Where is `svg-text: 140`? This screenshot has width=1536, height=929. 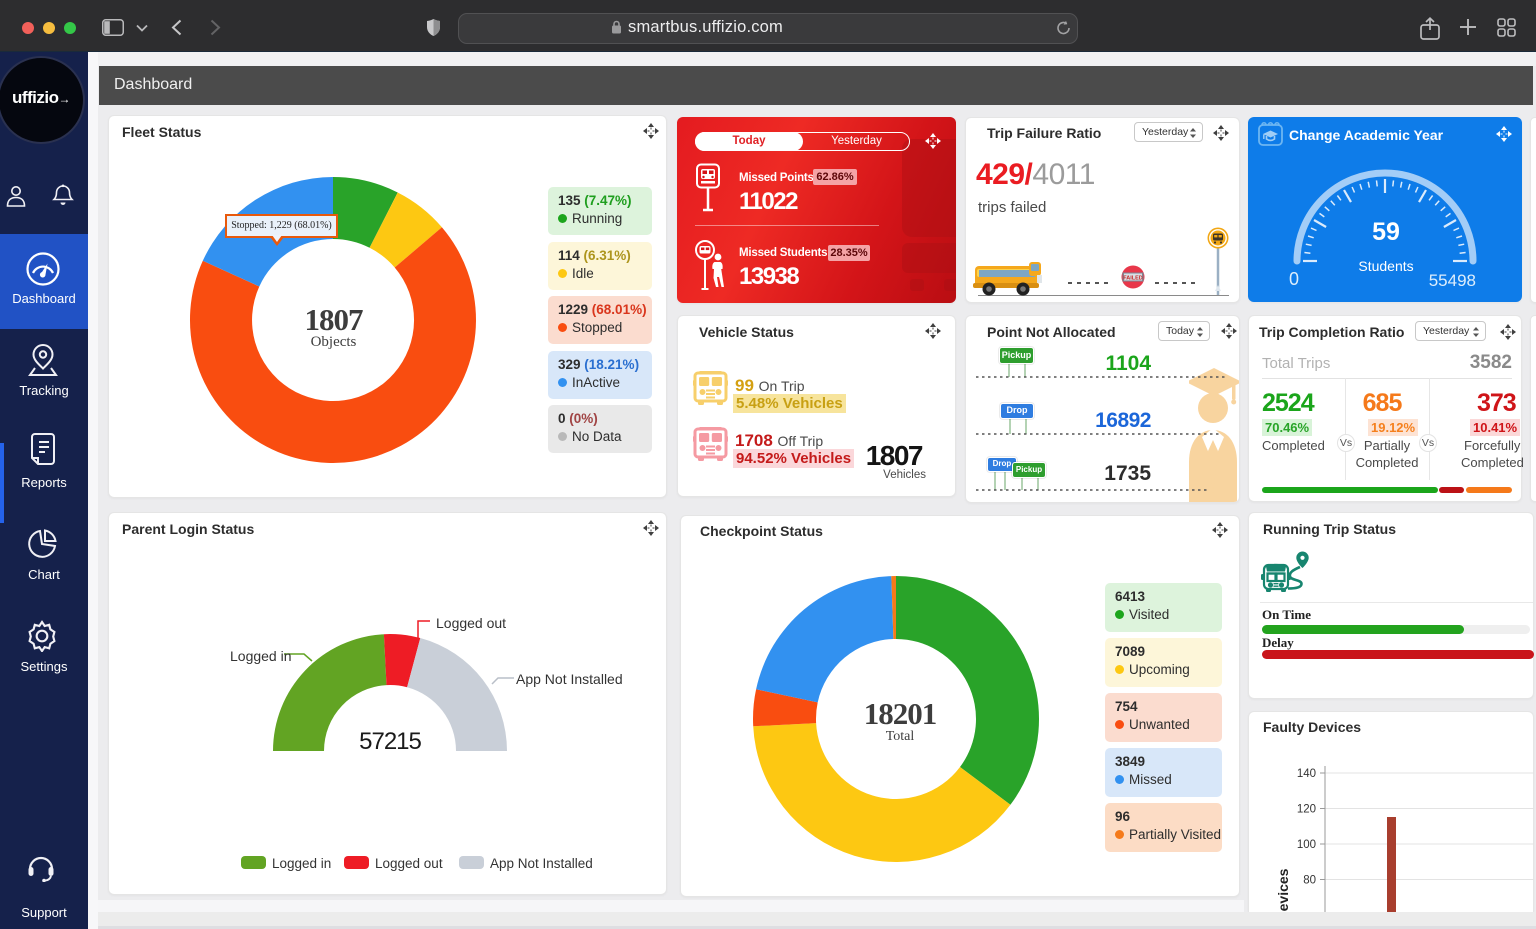
svg-text: 140 is located at coordinates (1306, 774).